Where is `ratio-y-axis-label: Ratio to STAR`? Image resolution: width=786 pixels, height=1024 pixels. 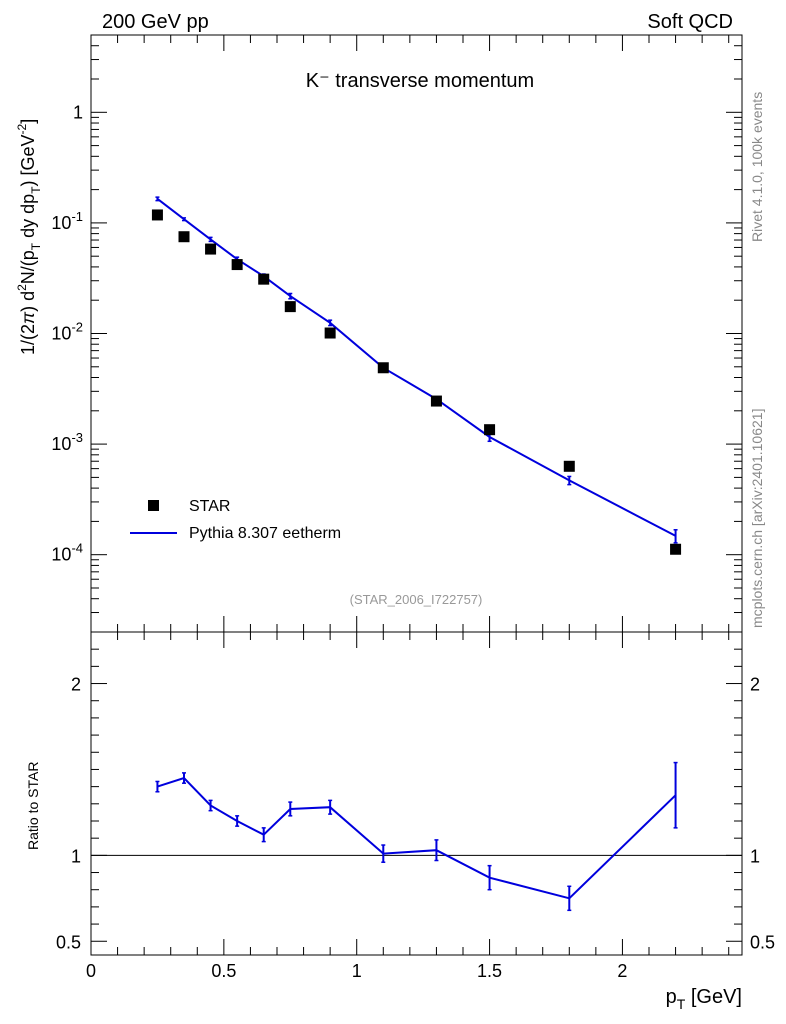
ratio-y-axis-label: Ratio to STAR is located at coordinates (33, 806).